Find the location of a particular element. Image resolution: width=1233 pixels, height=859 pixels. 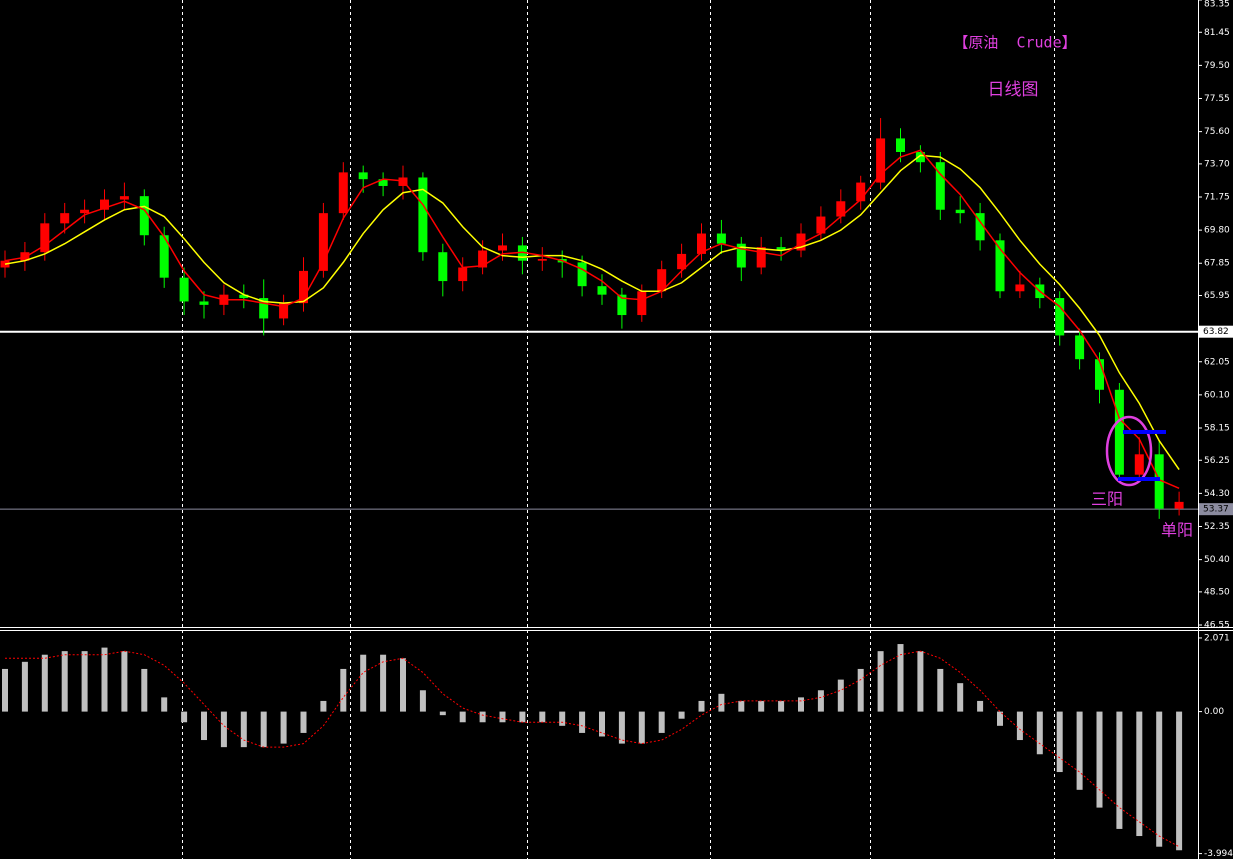

level-label: 53.37 is located at coordinates (1216, 510).